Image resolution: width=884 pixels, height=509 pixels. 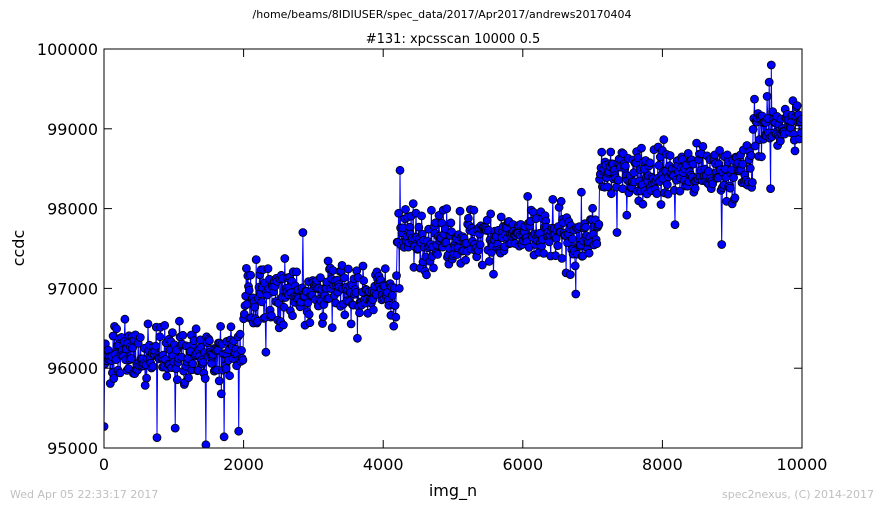 What do you see at coordinates (67, 49) in the screenshot?
I see `y-tick-label: 100000` at bounding box center [67, 49].